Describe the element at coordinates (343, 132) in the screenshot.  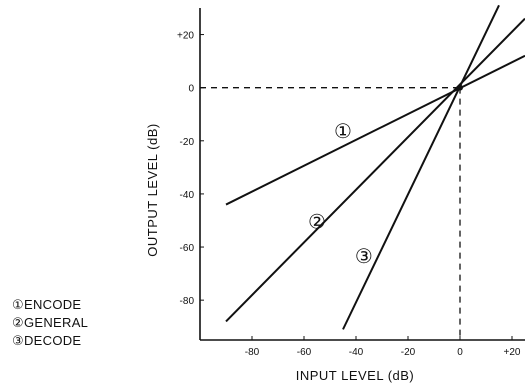
I see `series-label: ①` at that location.